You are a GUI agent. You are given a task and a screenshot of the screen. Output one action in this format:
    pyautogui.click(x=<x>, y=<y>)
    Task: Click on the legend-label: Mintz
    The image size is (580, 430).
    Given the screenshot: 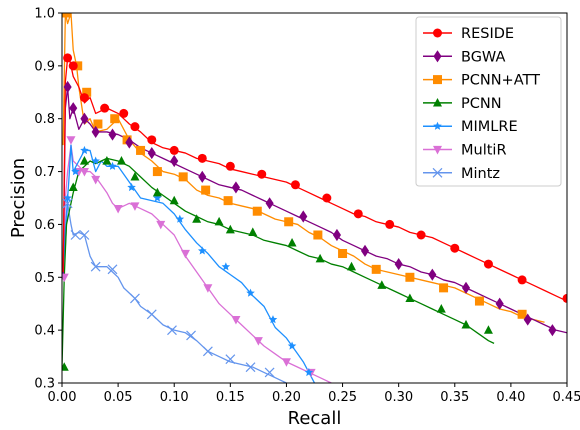 What is the action you would take?
    pyautogui.click(x=480, y=174)
    